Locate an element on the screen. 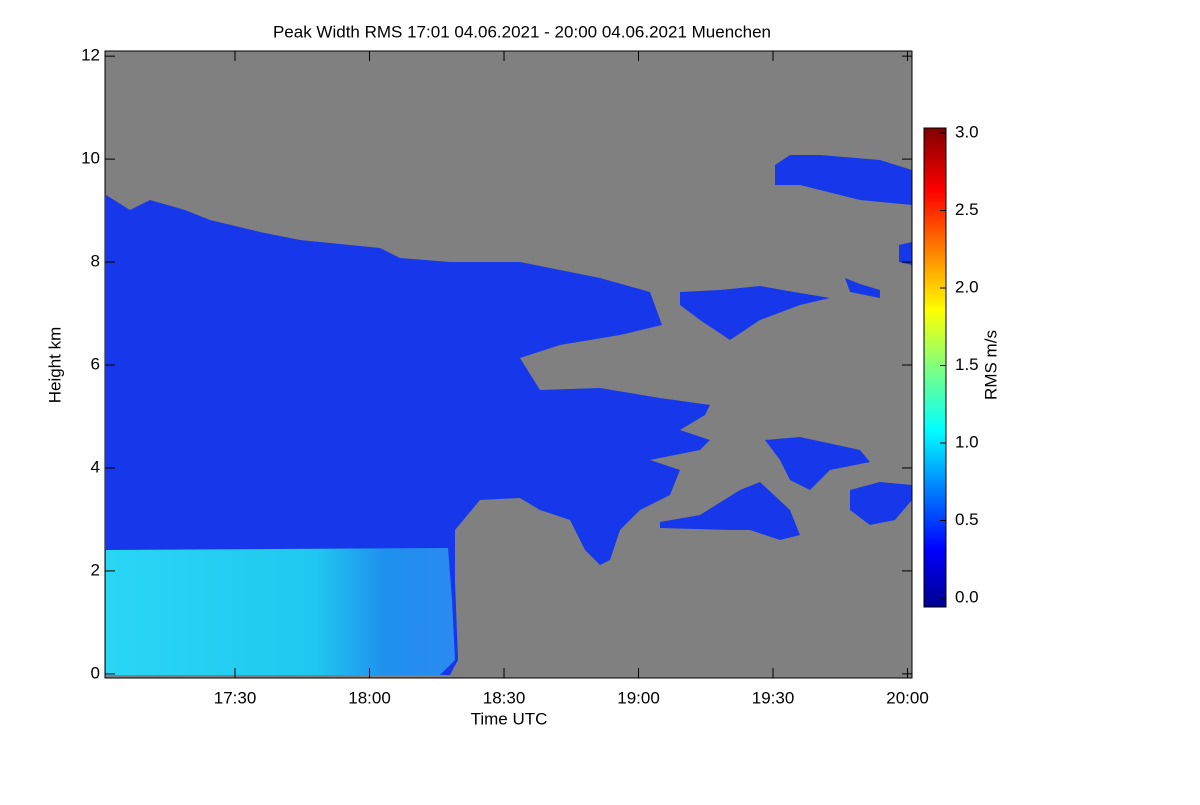 Image resolution: width=1200 pixels, height=805 pixels. colorbar-tick-label: 2.5 is located at coordinates (967, 209).